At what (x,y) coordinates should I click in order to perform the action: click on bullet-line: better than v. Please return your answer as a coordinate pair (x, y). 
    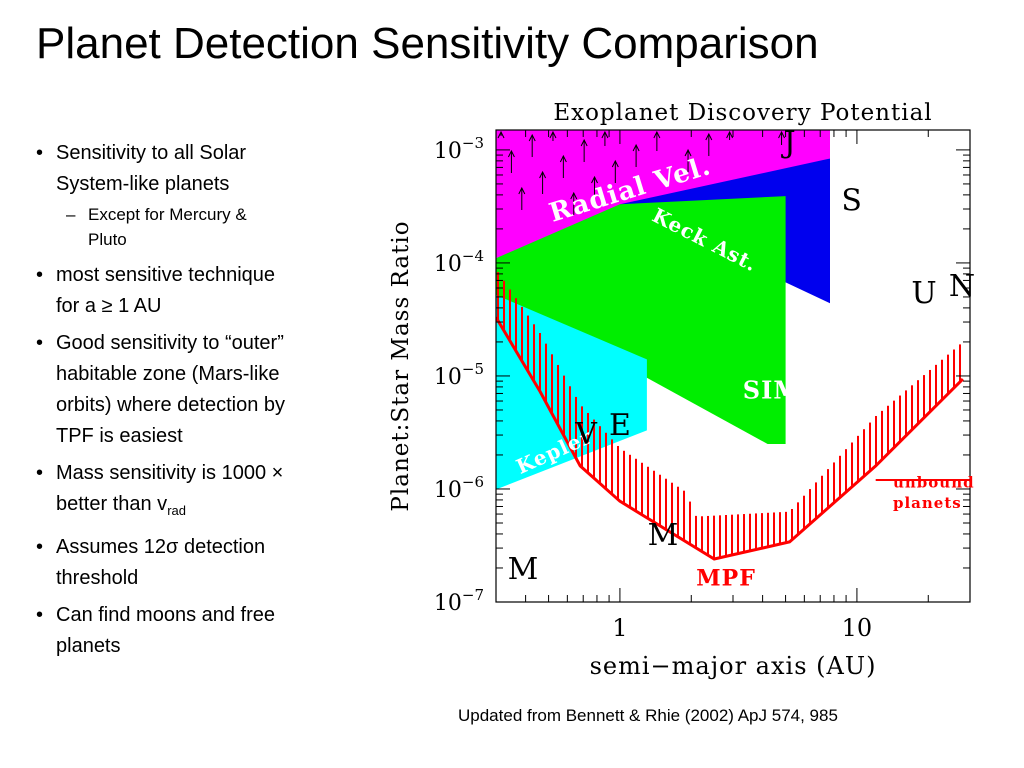
    Looking at the image, I should click on (112, 504).